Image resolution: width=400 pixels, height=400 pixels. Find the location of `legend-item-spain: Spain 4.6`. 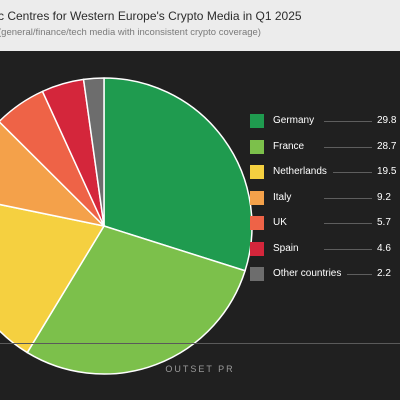

legend-item-spain: Spain 4.6 is located at coordinates (325, 250).